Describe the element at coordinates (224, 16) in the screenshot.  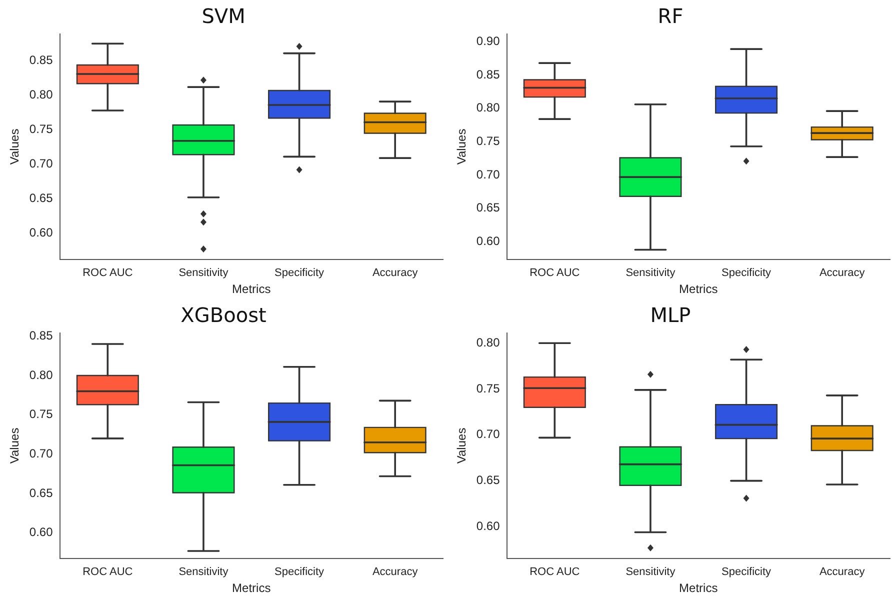
I see `chart-title: SVM` at that location.